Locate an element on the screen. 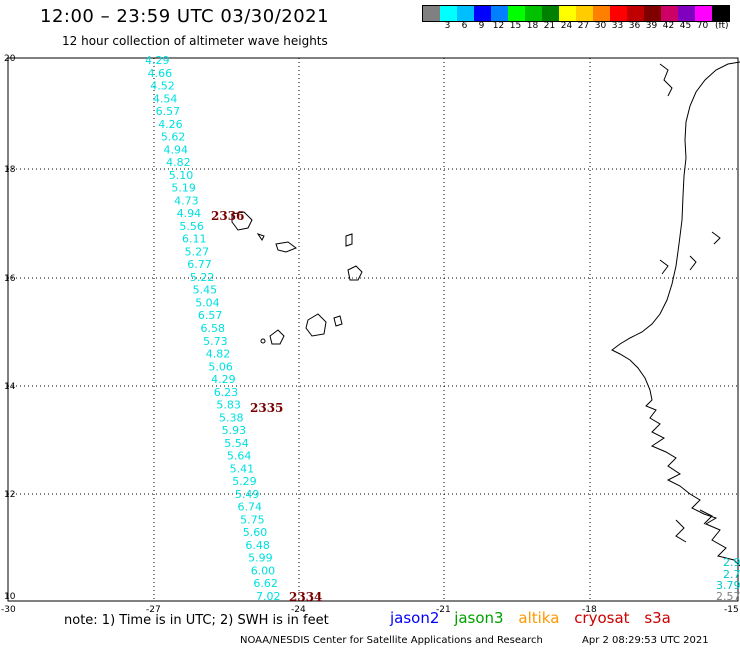 This screenshot has width=740, height=650. lon-tick: -18 is located at coordinates (589, 610).